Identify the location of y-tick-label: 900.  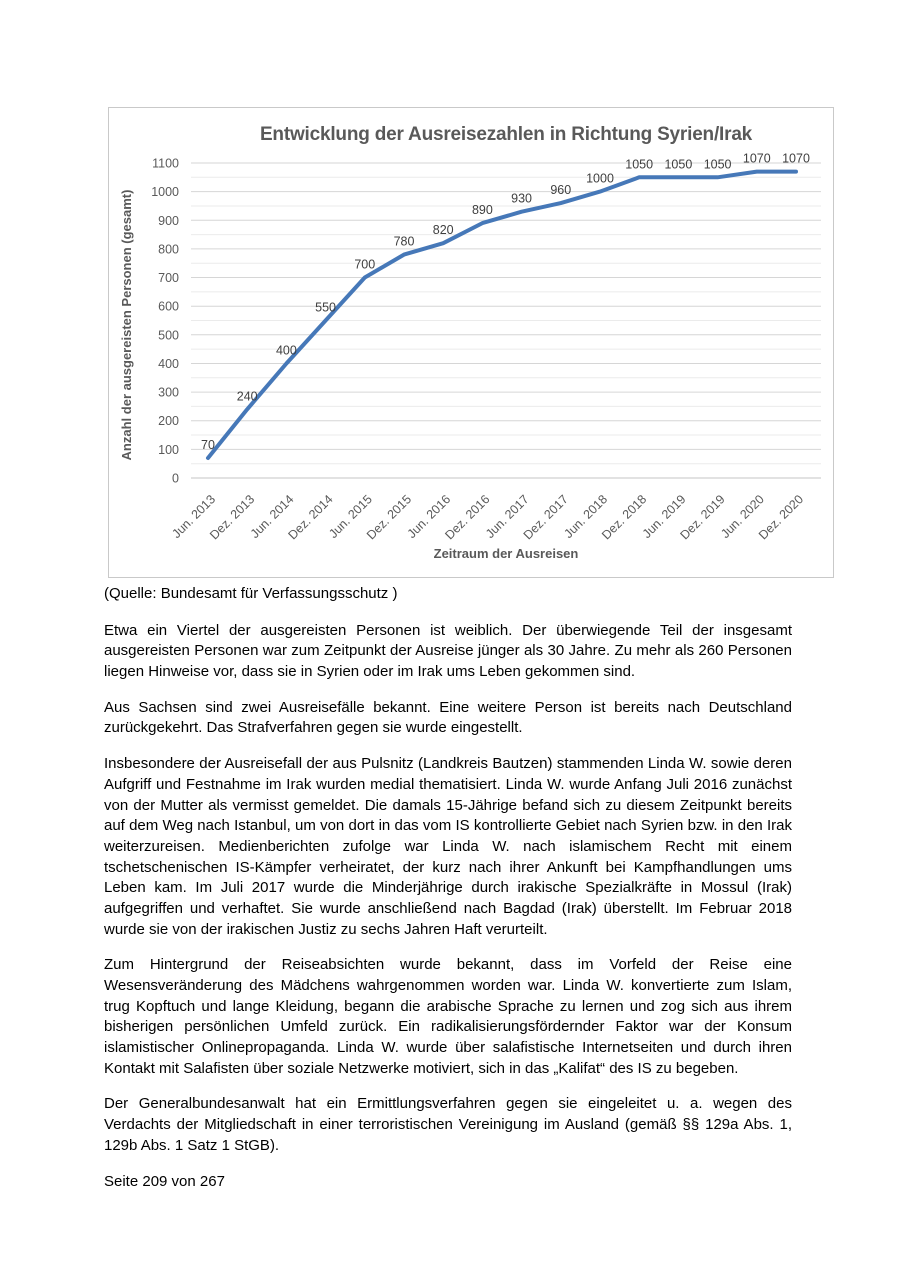
(168, 221).